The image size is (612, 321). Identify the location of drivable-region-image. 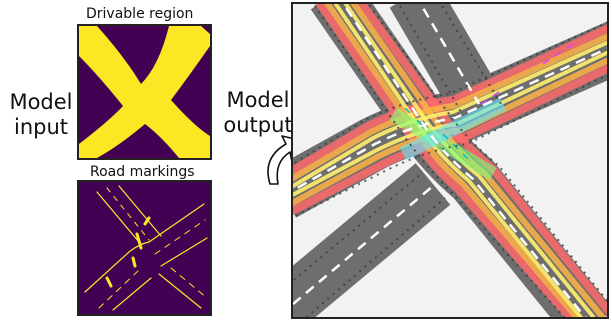
(144, 92).